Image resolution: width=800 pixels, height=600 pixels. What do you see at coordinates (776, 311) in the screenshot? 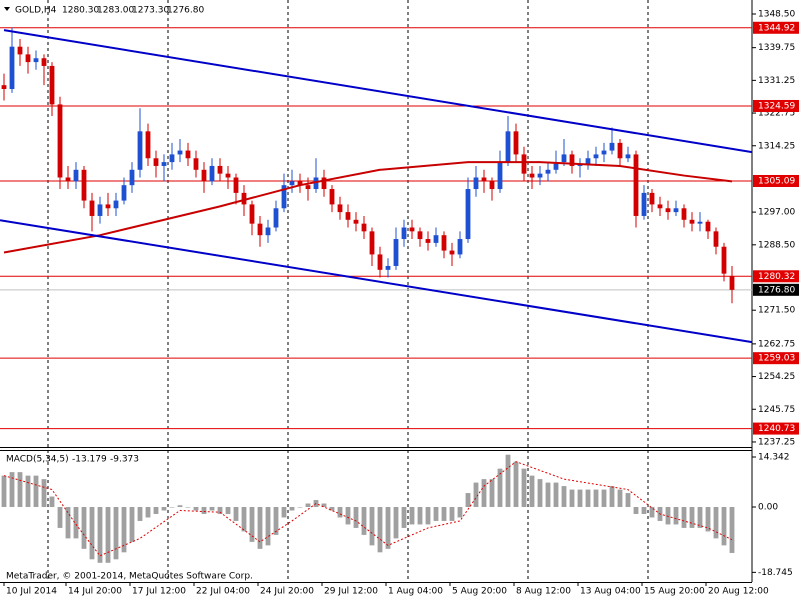
I see `y-tick-label: 1271.50` at bounding box center [776, 311].